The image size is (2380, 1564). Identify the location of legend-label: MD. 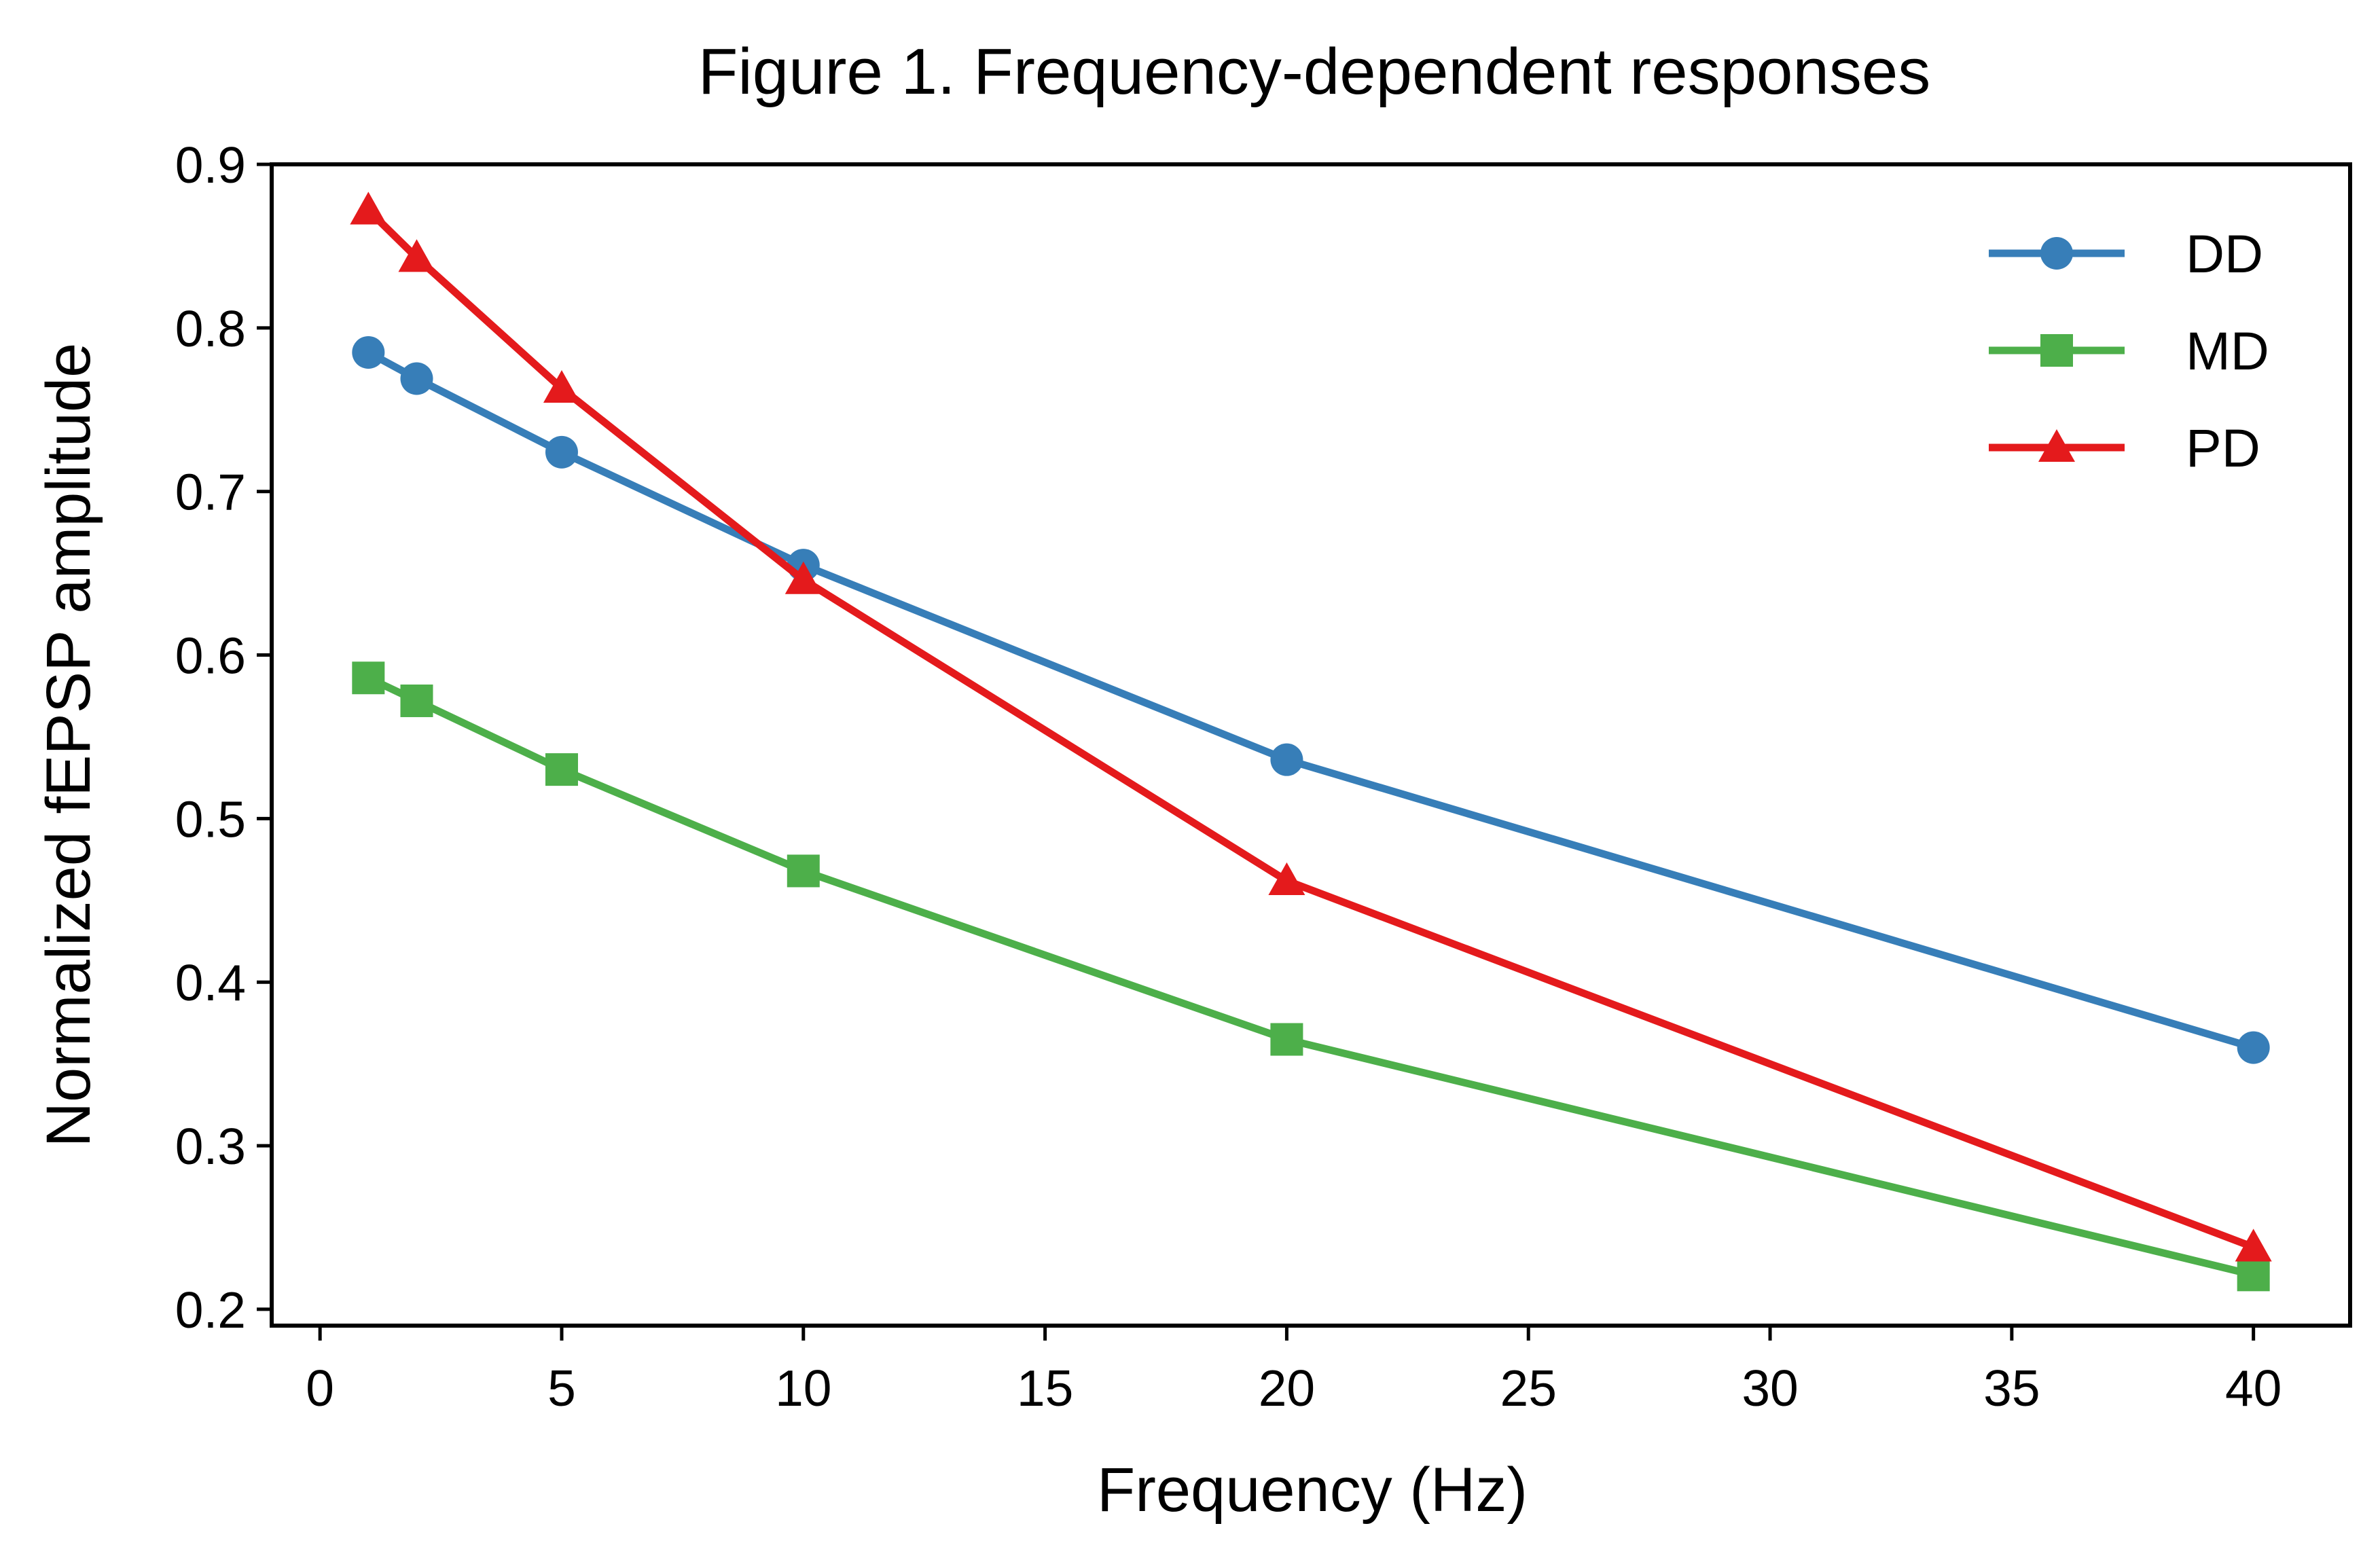
(2227, 351).